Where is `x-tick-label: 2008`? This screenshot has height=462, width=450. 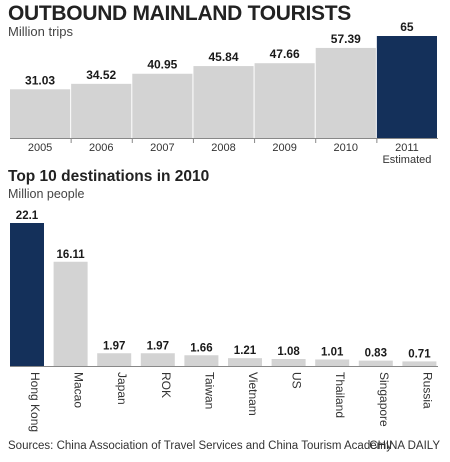 x-tick-label: 2008 is located at coordinates (223, 148).